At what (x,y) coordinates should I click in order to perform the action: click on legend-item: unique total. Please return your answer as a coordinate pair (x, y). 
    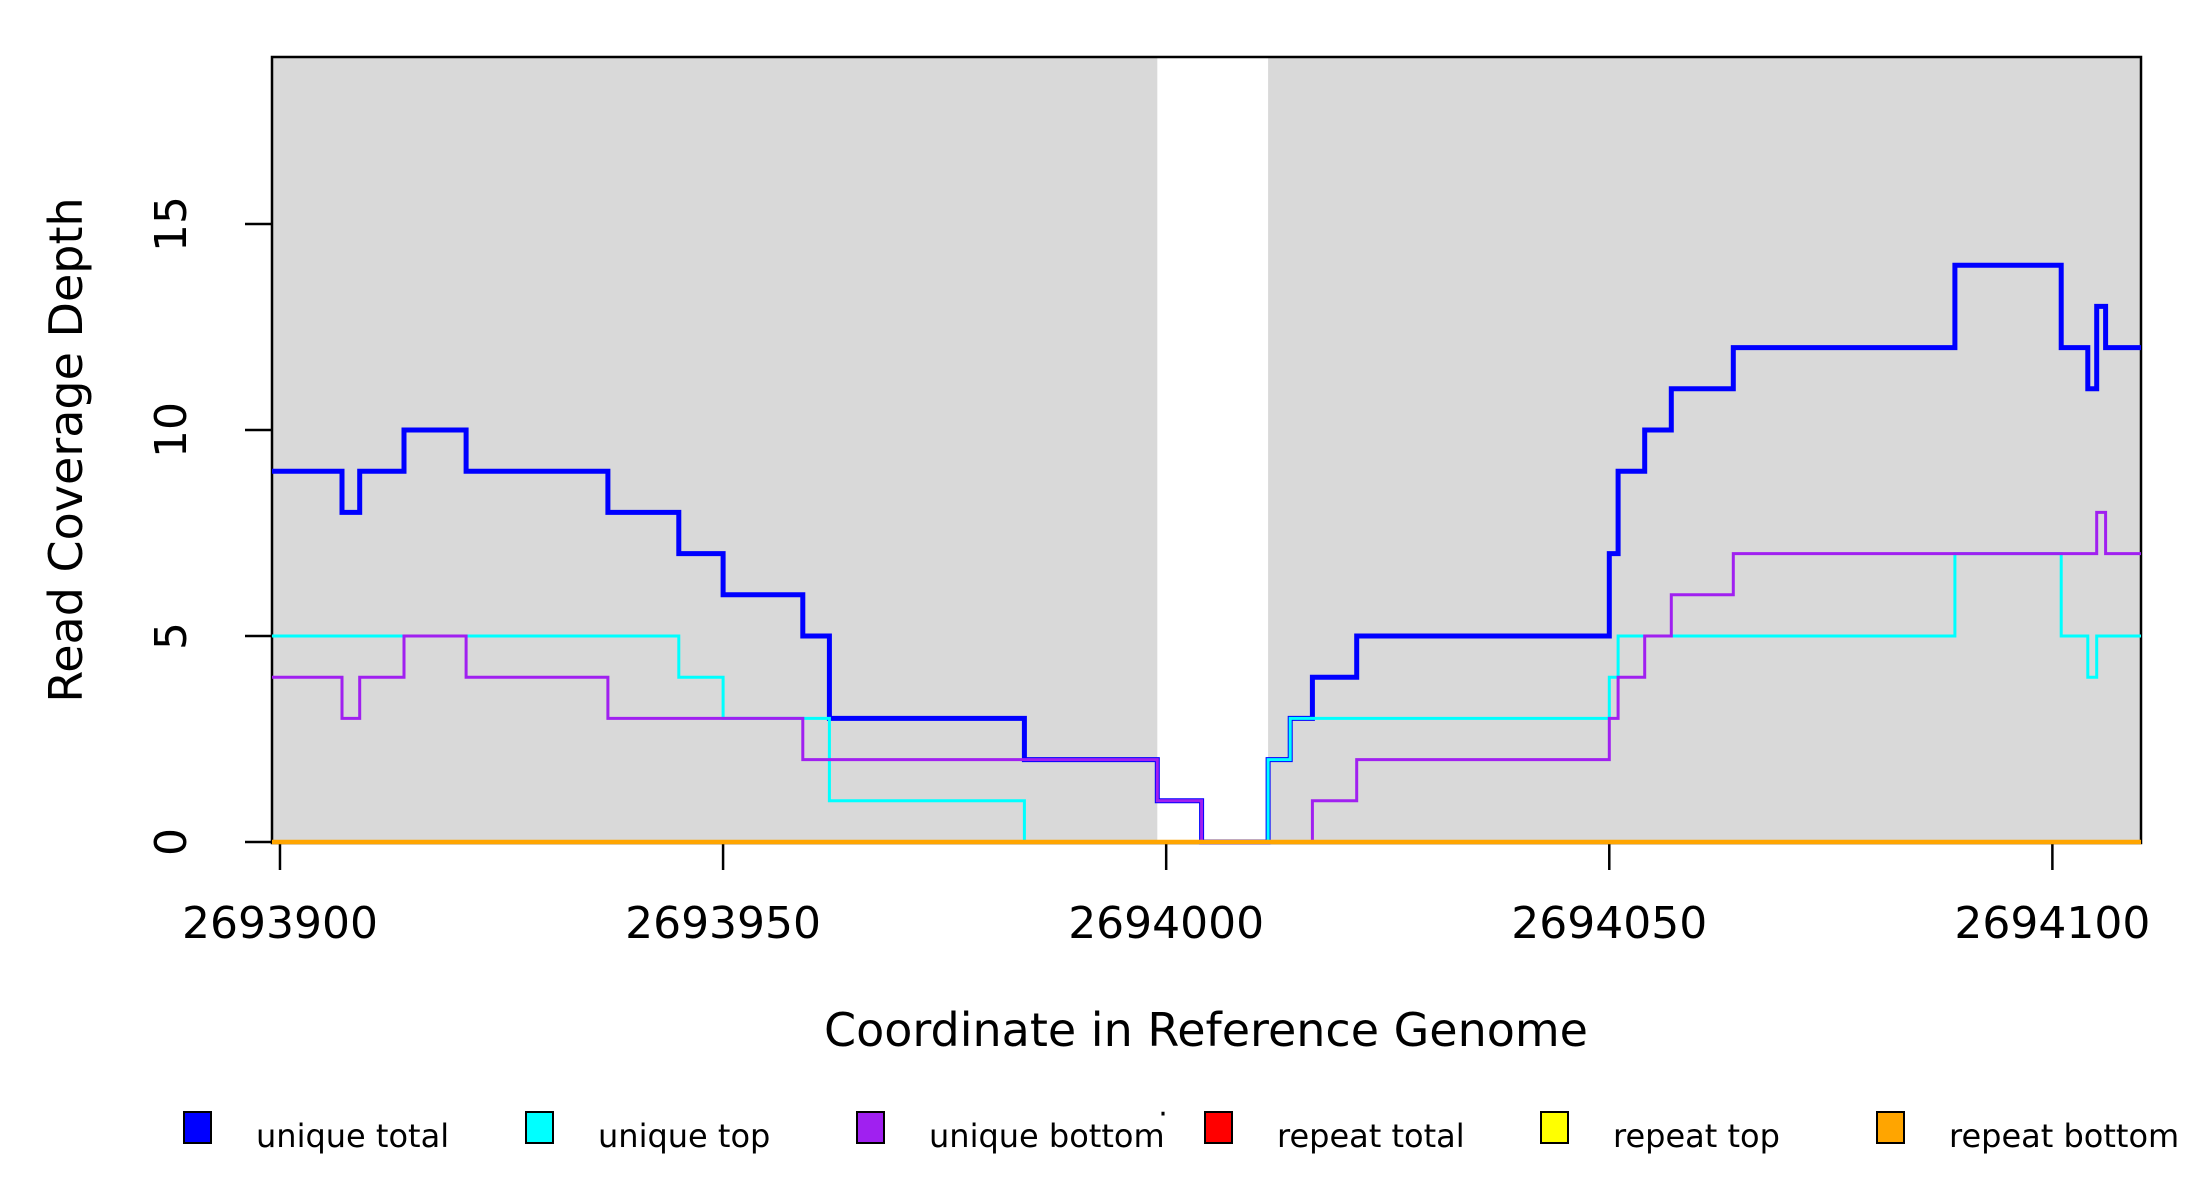
    Looking at the image, I should click on (316, 1133).